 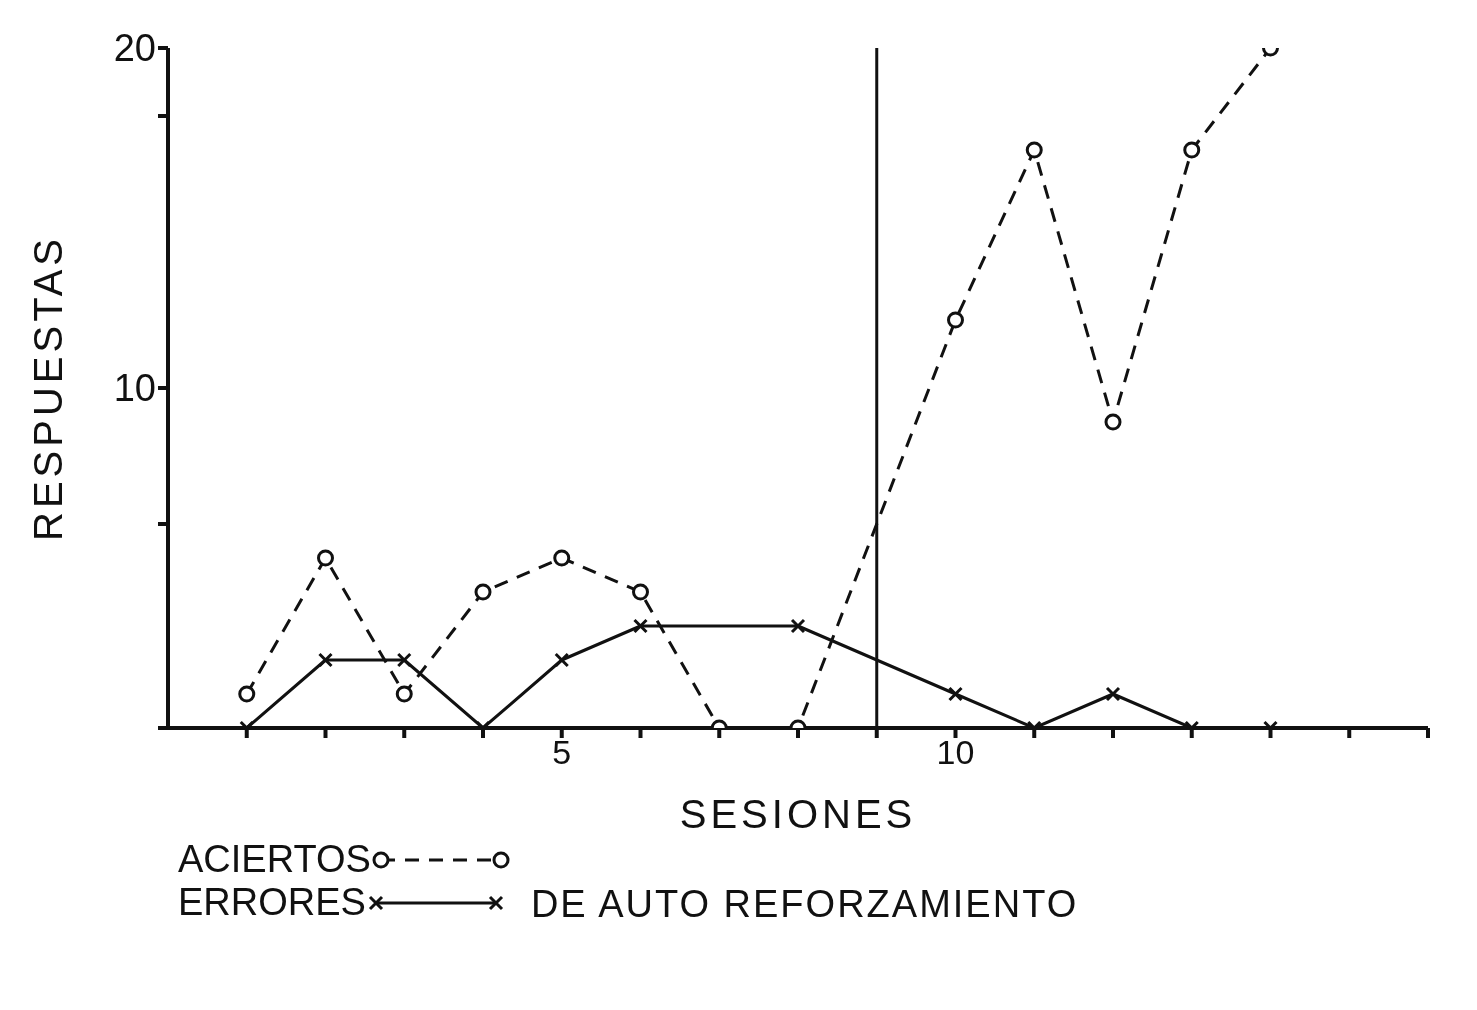 I want to click on legend-label: ERRORES, so click(x=272, y=902).